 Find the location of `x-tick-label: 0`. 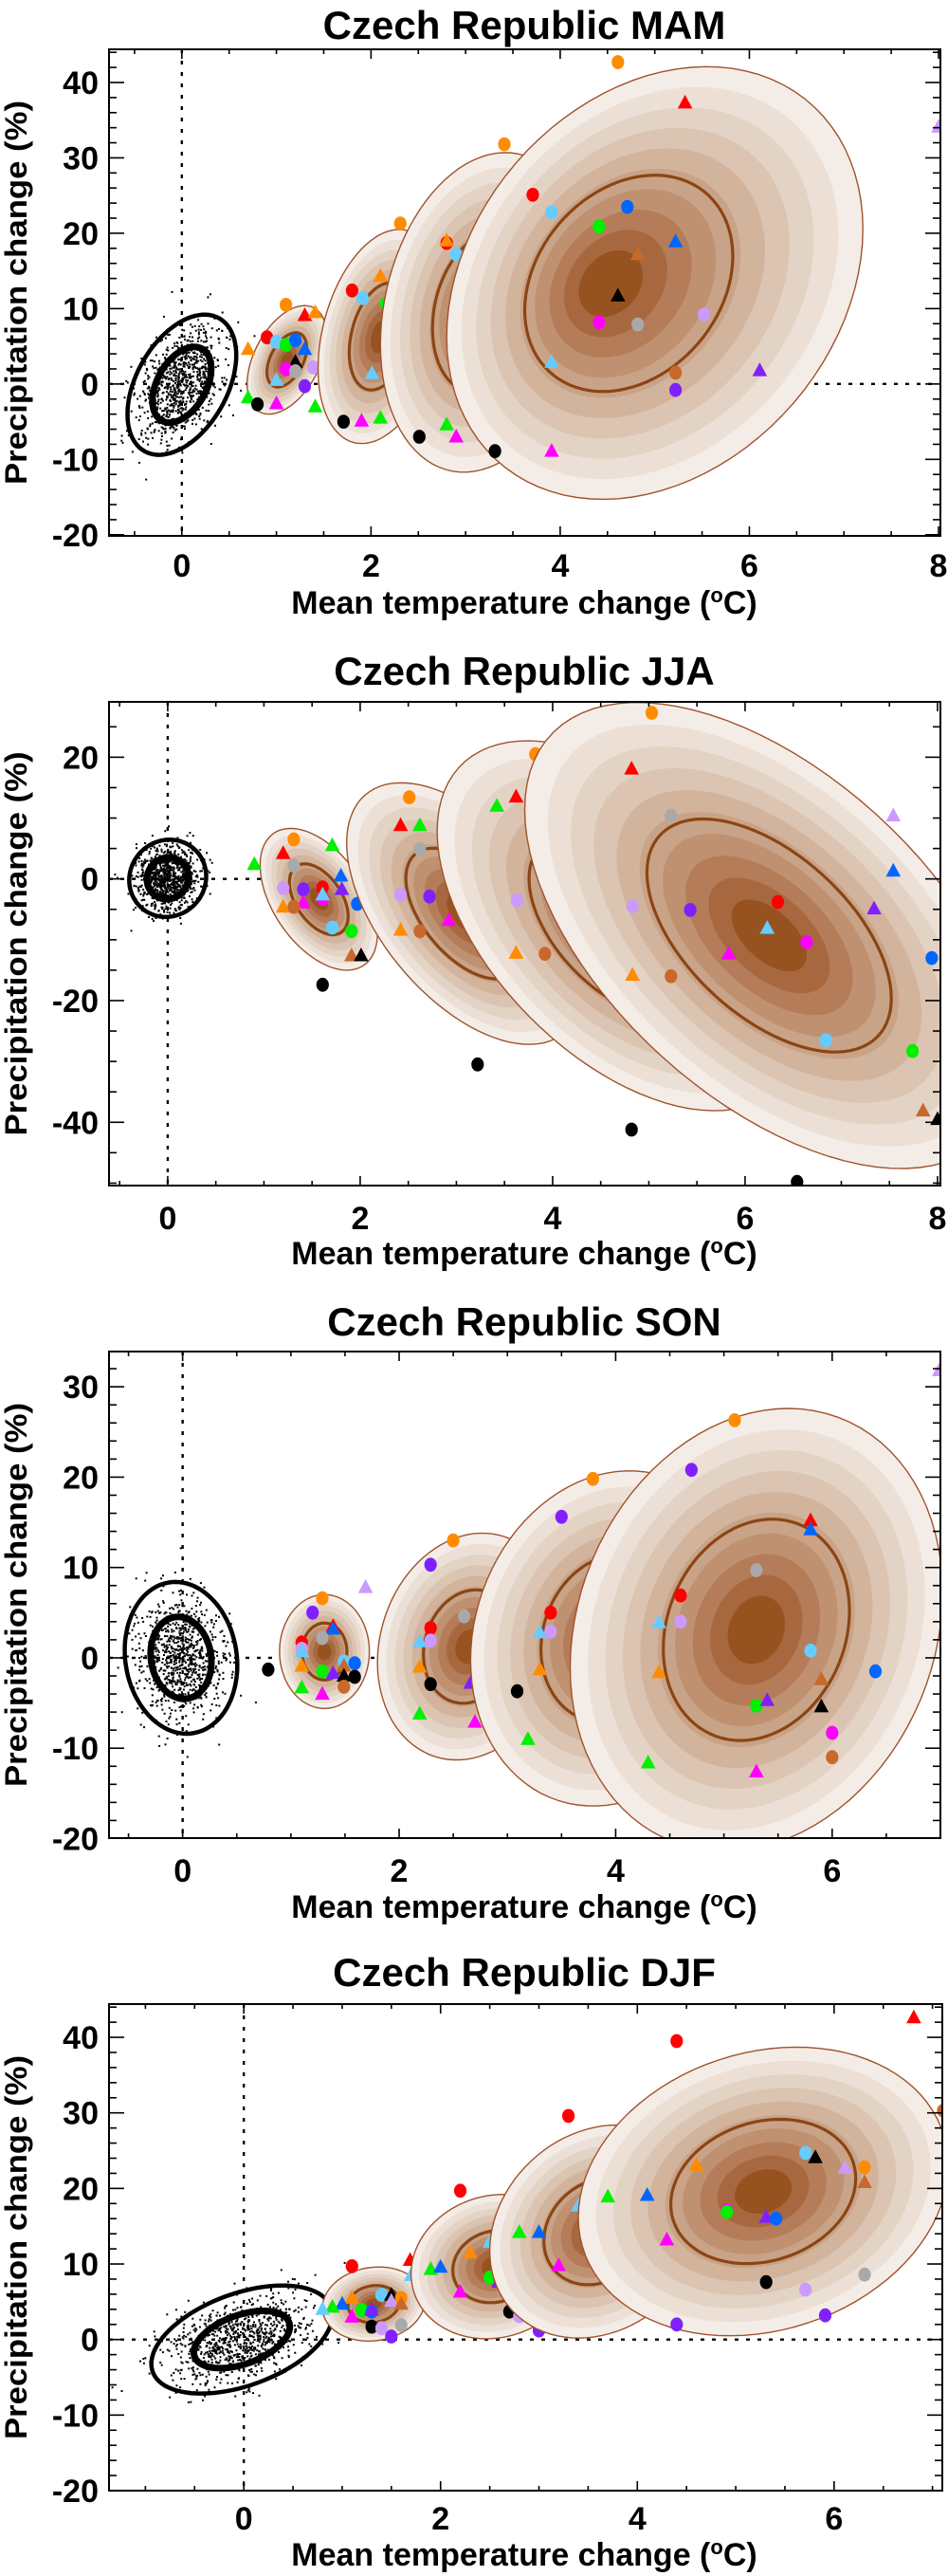

x-tick-label: 0 is located at coordinates (182, 1871).